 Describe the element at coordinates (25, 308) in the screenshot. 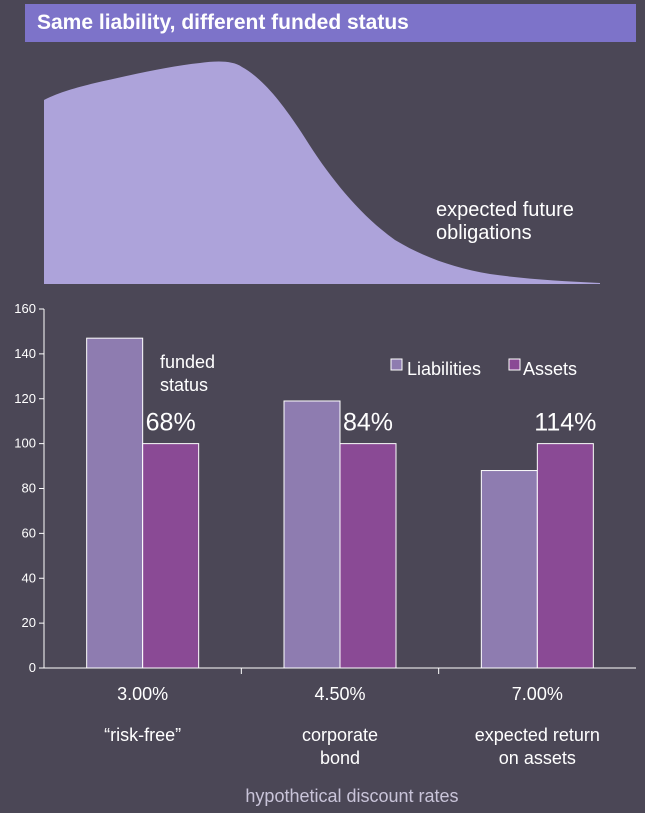

I see `y-tick-label: 160` at that location.